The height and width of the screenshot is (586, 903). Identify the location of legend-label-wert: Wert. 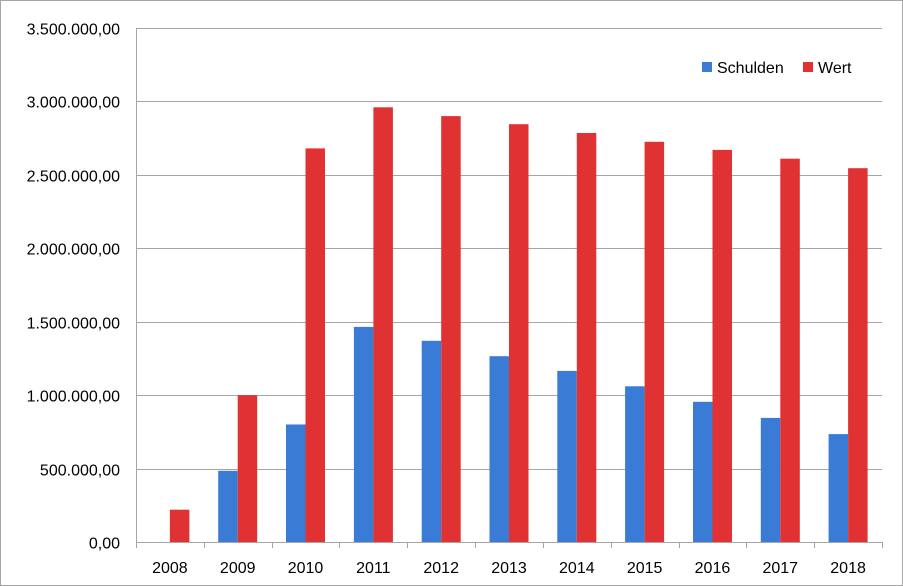
(835, 68).